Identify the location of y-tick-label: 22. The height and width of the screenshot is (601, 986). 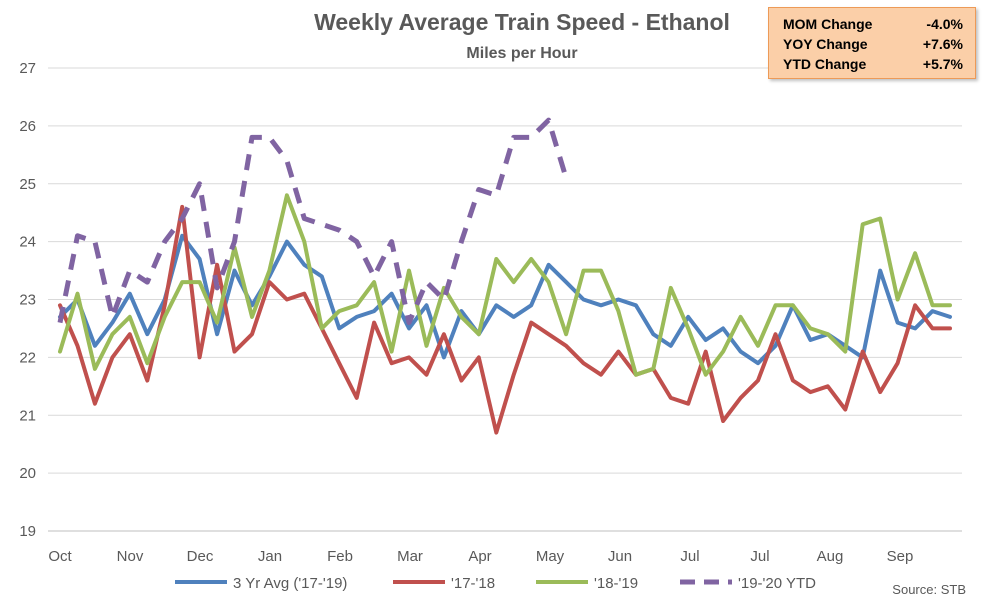
(27, 357).